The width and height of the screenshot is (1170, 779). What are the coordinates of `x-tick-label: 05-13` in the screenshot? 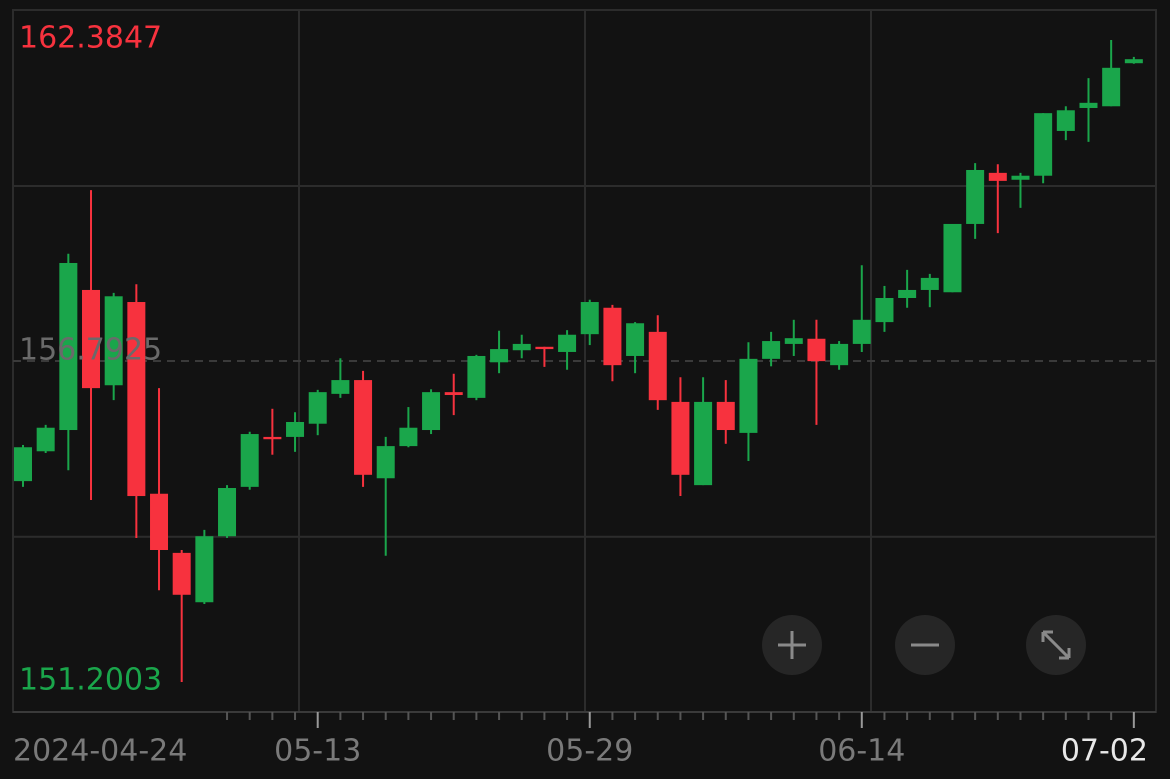 It's located at (317, 751).